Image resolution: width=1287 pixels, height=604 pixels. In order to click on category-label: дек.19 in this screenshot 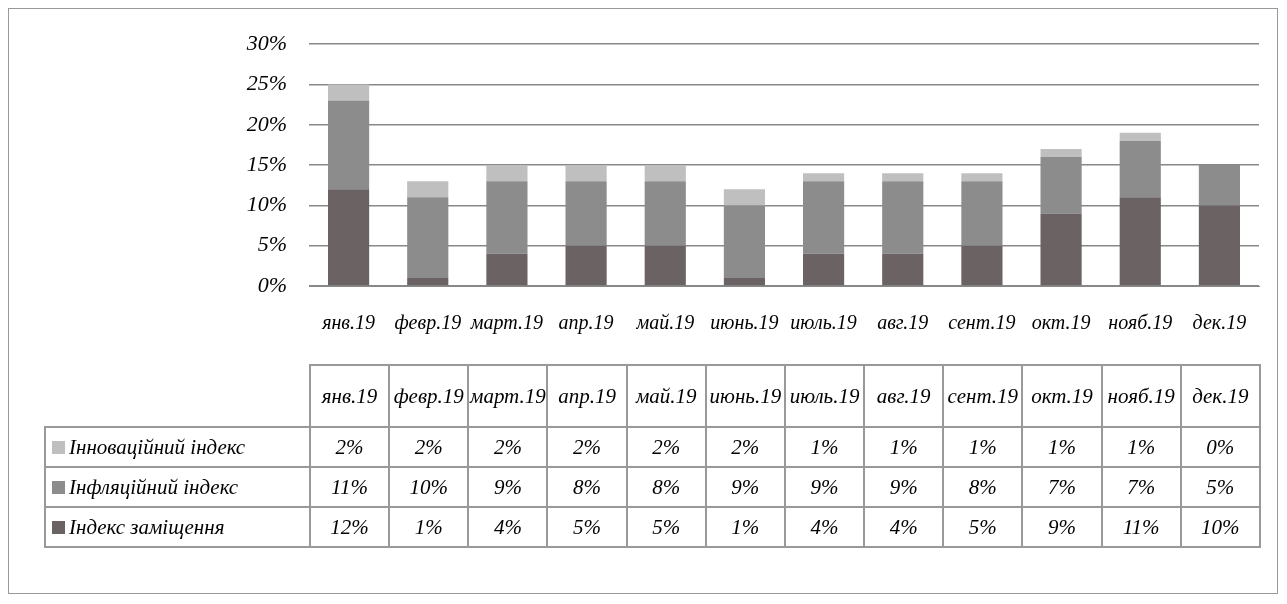, I will do `click(1220, 396)`.